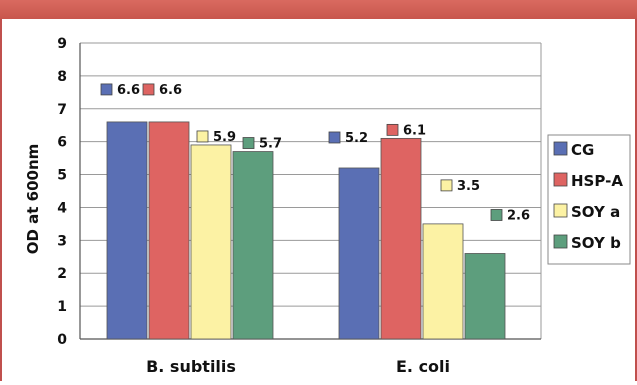 The image size is (637, 385). What do you see at coordinates (636, 200) in the screenshot?
I see `frame-border-right` at bounding box center [636, 200].